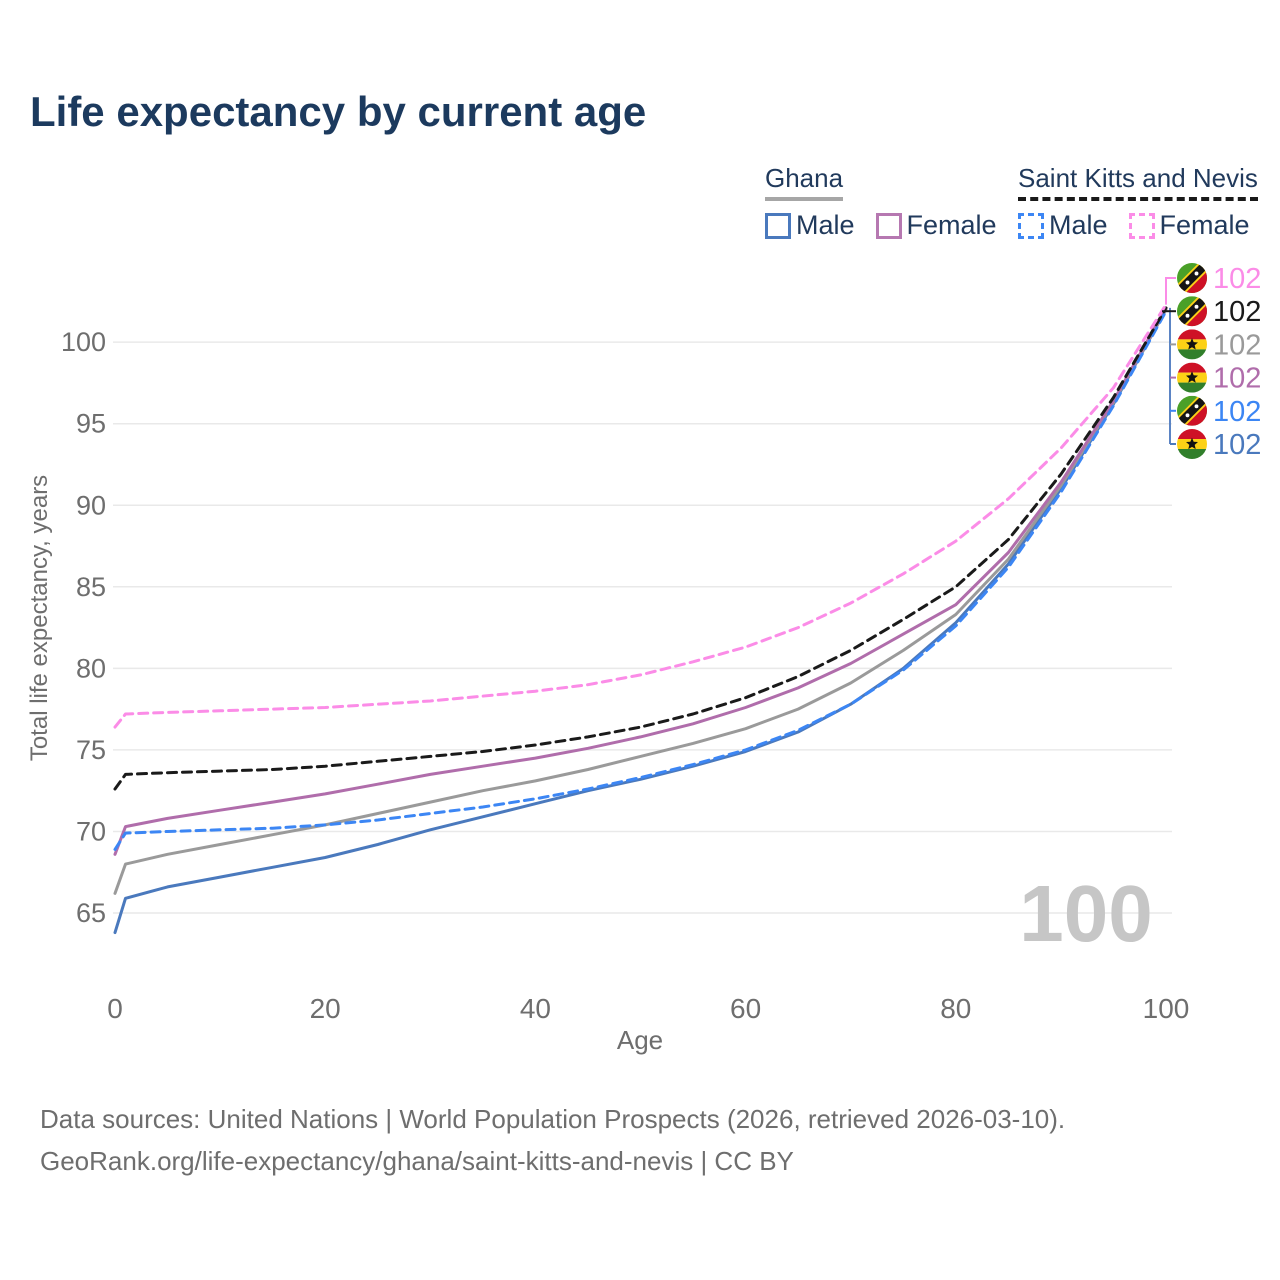  What do you see at coordinates (955, 1008) in the screenshot?
I see `x-axis-tick-label: 80` at bounding box center [955, 1008].